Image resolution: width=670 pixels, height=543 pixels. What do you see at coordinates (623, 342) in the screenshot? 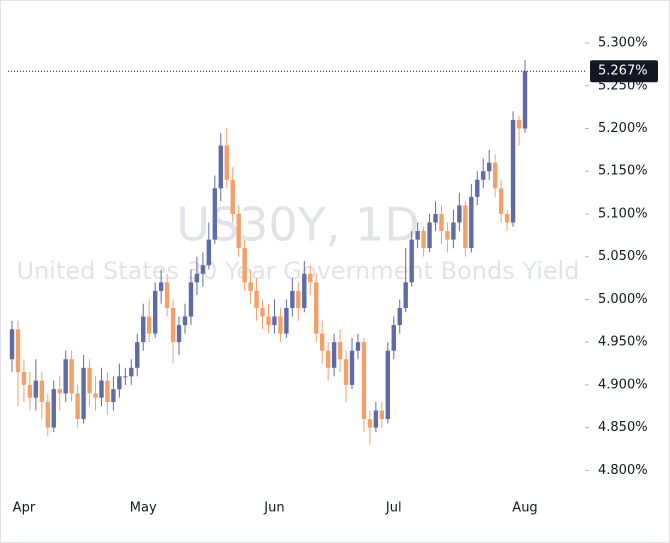
I see `y-tick-label: 4.950%` at bounding box center [623, 342].